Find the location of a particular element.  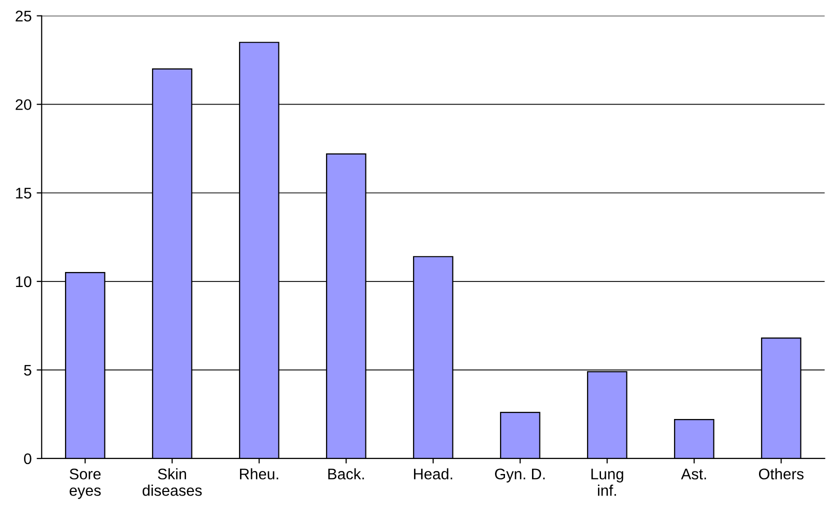

x-tick-label: Lung inf. is located at coordinates (607, 482).